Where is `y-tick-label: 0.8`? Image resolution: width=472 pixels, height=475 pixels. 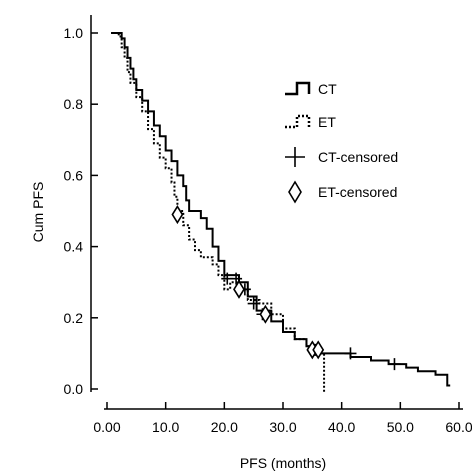
y-tick-label: 0.8 is located at coordinates (74, 104).